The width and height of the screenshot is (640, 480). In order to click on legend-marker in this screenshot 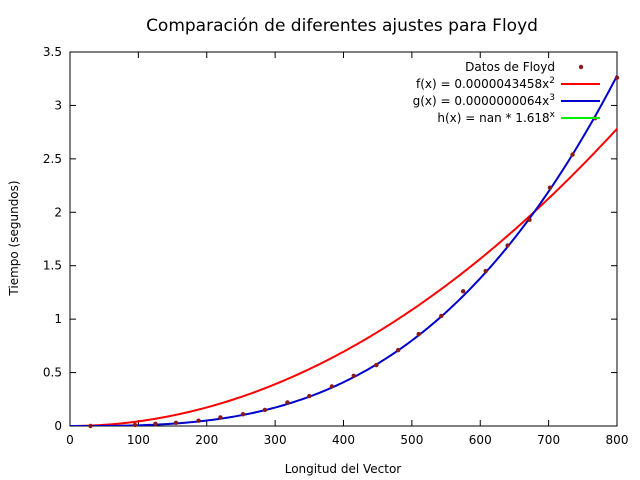, I will do `click(581, 67)`.